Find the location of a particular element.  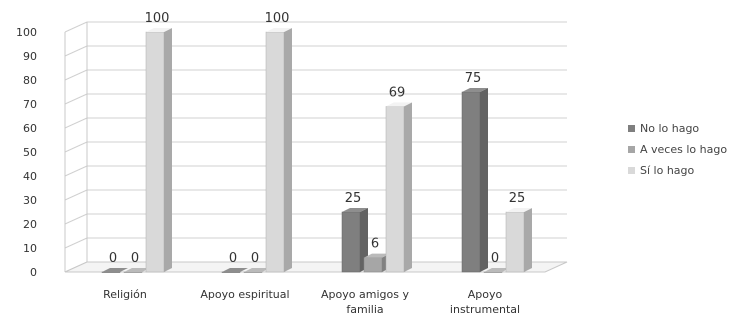

category-label-line: Religión is located at coordinates (125, 294).